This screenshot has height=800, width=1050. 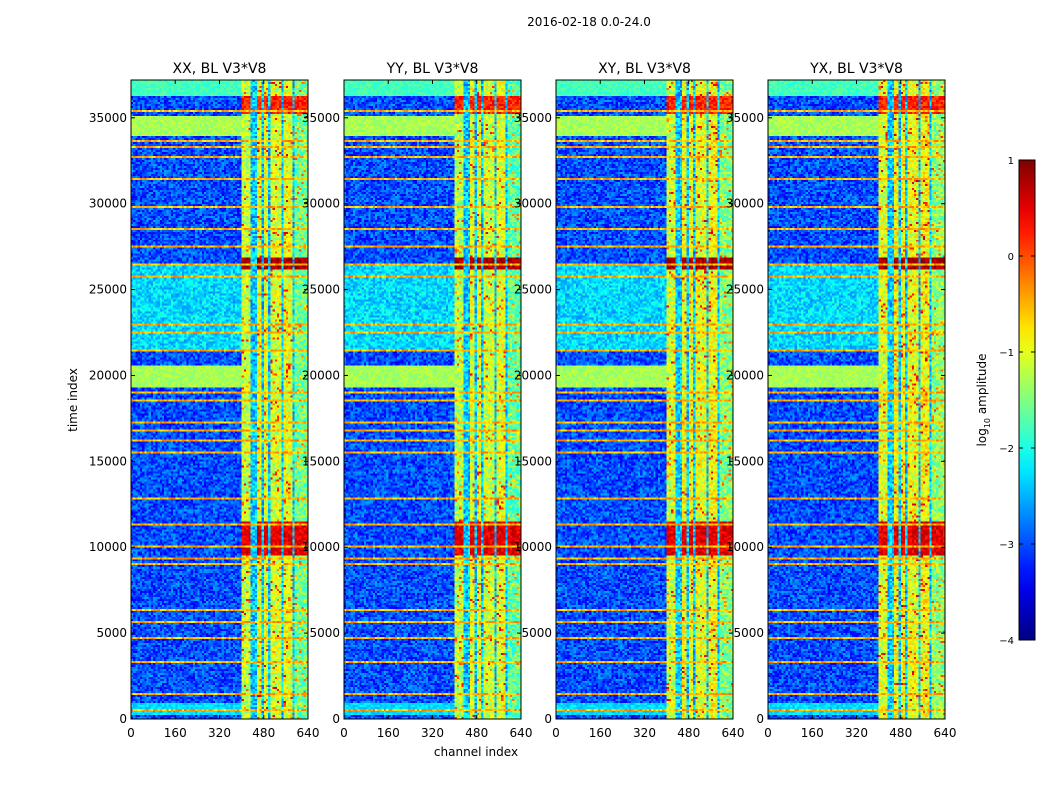 I want to click on colorbar-tick-label: −2, so click(x=1006, y=449).